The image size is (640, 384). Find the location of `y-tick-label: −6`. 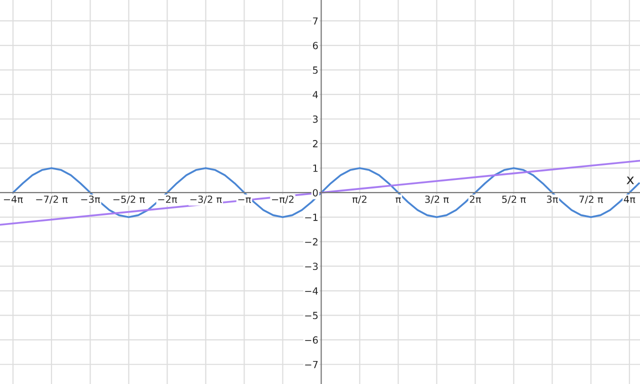

y-tick-label: −6 is located at coordinates (311, 340).